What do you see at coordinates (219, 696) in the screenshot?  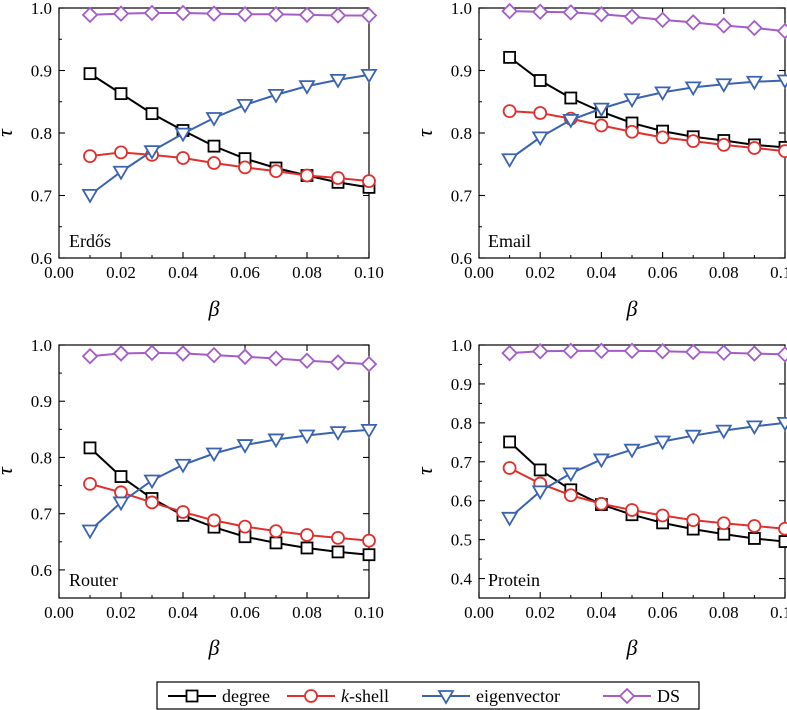 I see `legend-item-degree: degree` at bounding box center [219, 696].